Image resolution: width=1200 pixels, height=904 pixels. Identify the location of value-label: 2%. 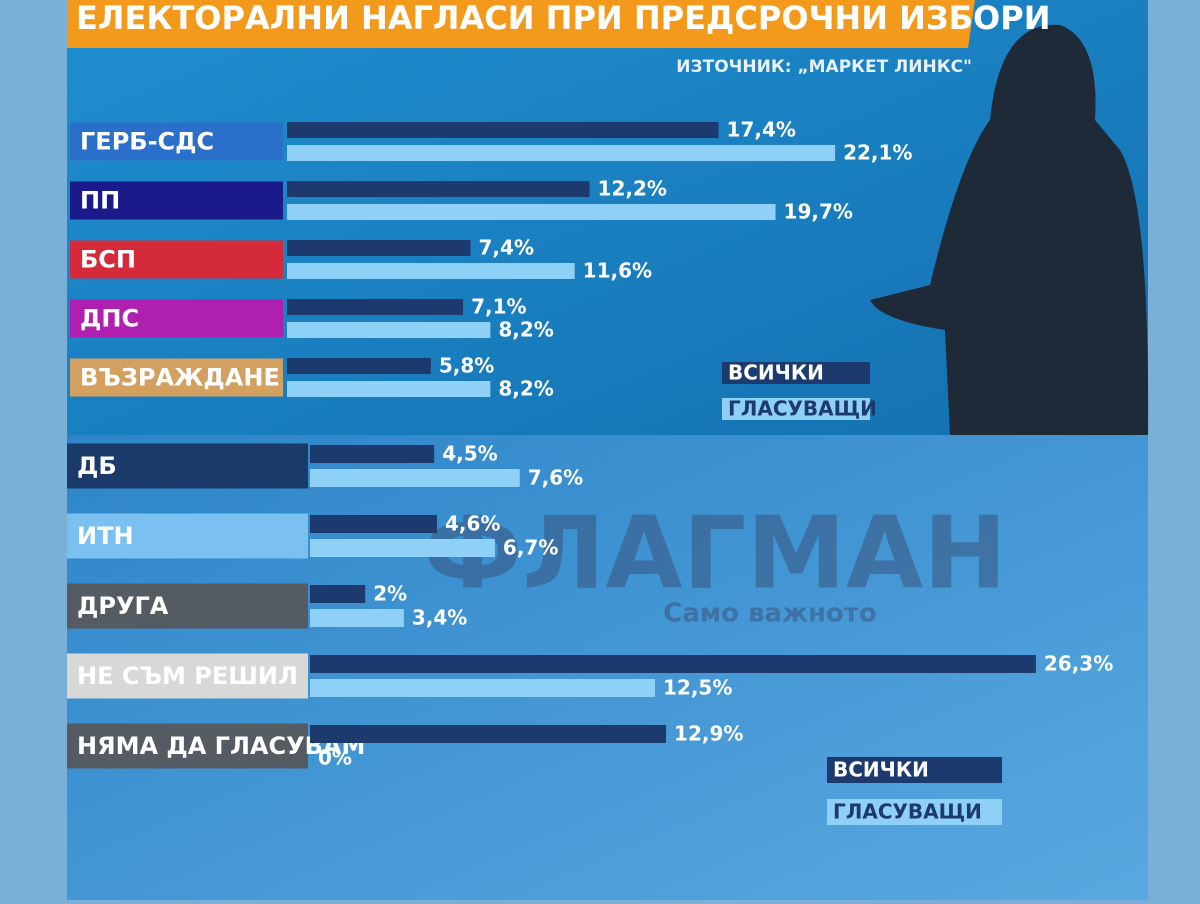
(390, 594).